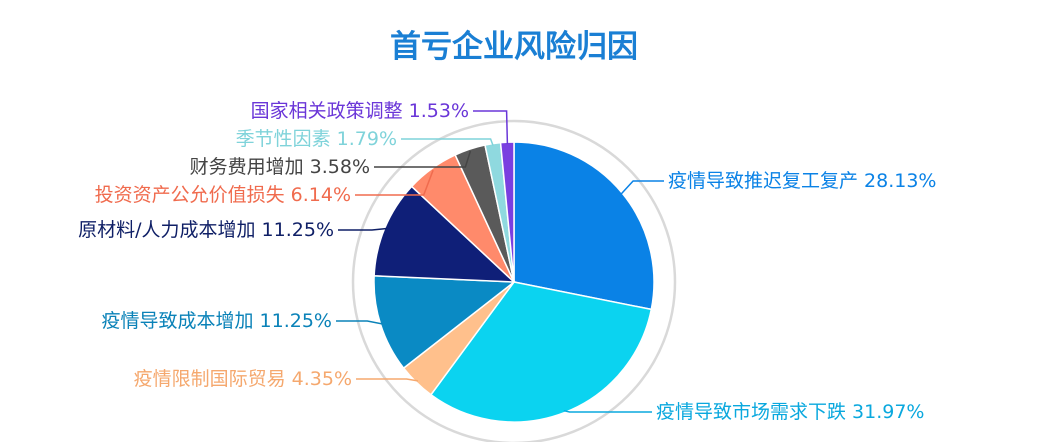  What do you see at coordinates (280, 167) in the screenshot?
I see `slice-label: 财务费用增加 3.58%` at bounding box center [280, 167].